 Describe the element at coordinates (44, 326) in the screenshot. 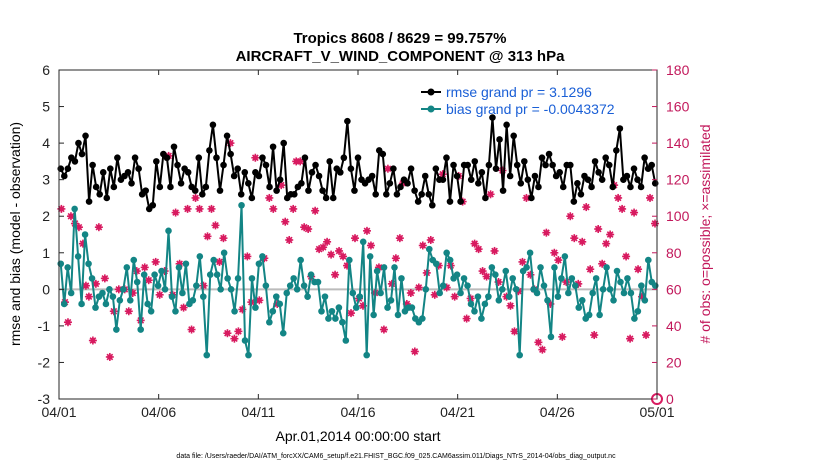

I see `y-left-tick-label: -1` at that location.